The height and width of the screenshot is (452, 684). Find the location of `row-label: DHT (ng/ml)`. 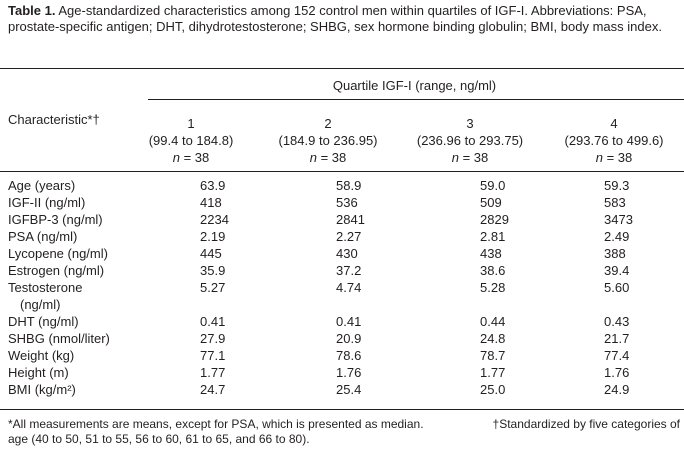

row-label: DHT (ng/ml) is located at coordinates (43, 321).